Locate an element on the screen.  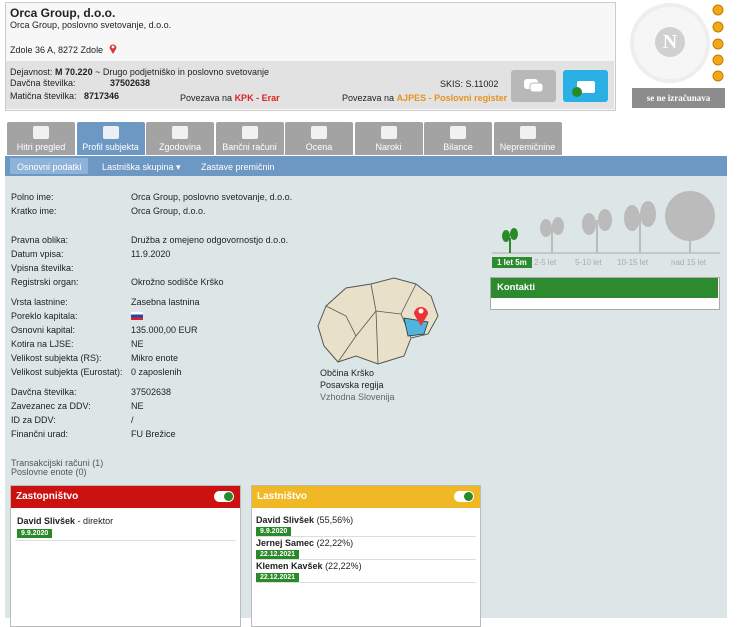
tab-label: Naroki is located at coordinates (388, 147).